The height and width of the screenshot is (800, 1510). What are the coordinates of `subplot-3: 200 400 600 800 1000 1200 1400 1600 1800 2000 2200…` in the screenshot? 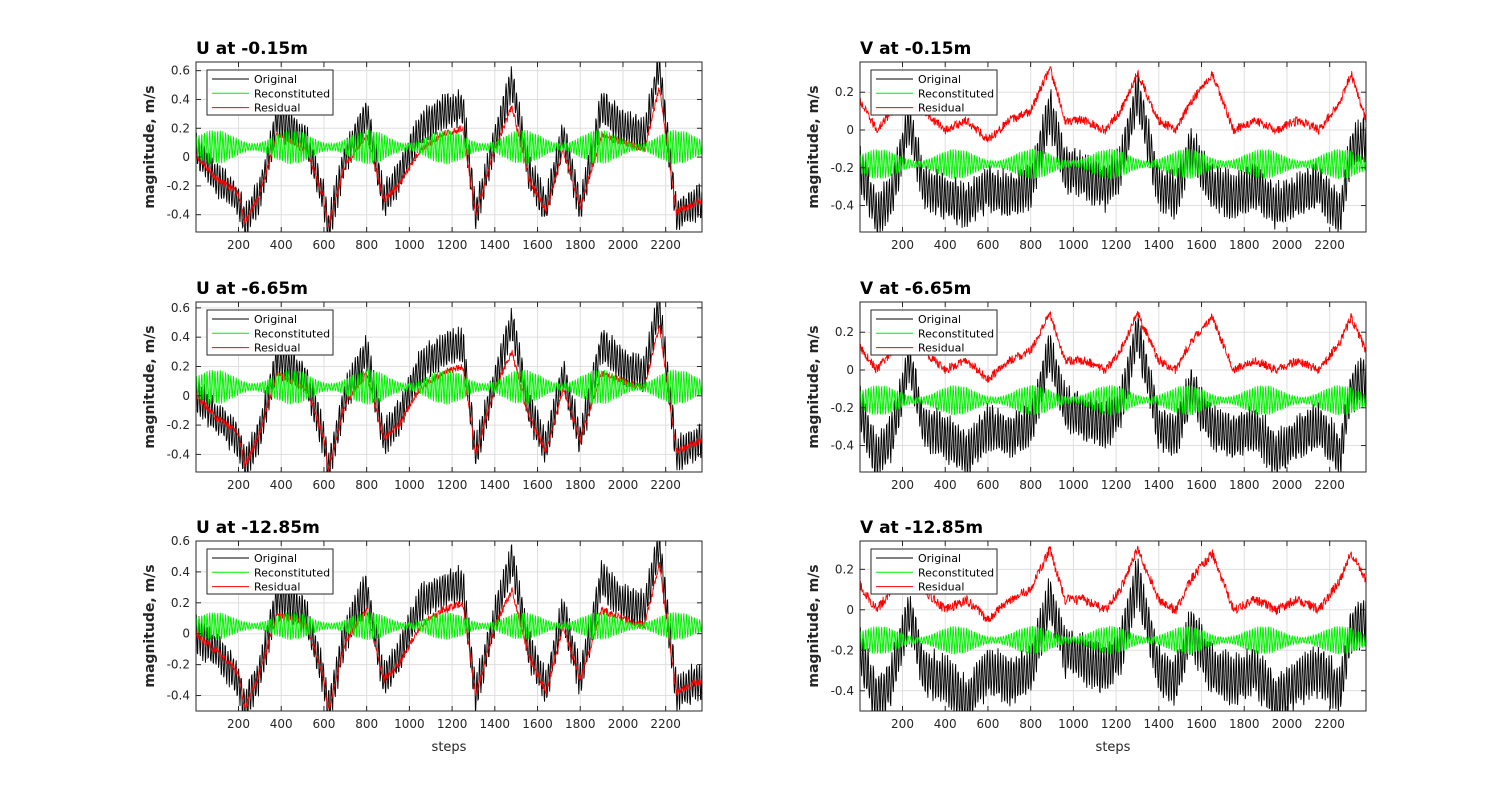 It's located at (422, 385).